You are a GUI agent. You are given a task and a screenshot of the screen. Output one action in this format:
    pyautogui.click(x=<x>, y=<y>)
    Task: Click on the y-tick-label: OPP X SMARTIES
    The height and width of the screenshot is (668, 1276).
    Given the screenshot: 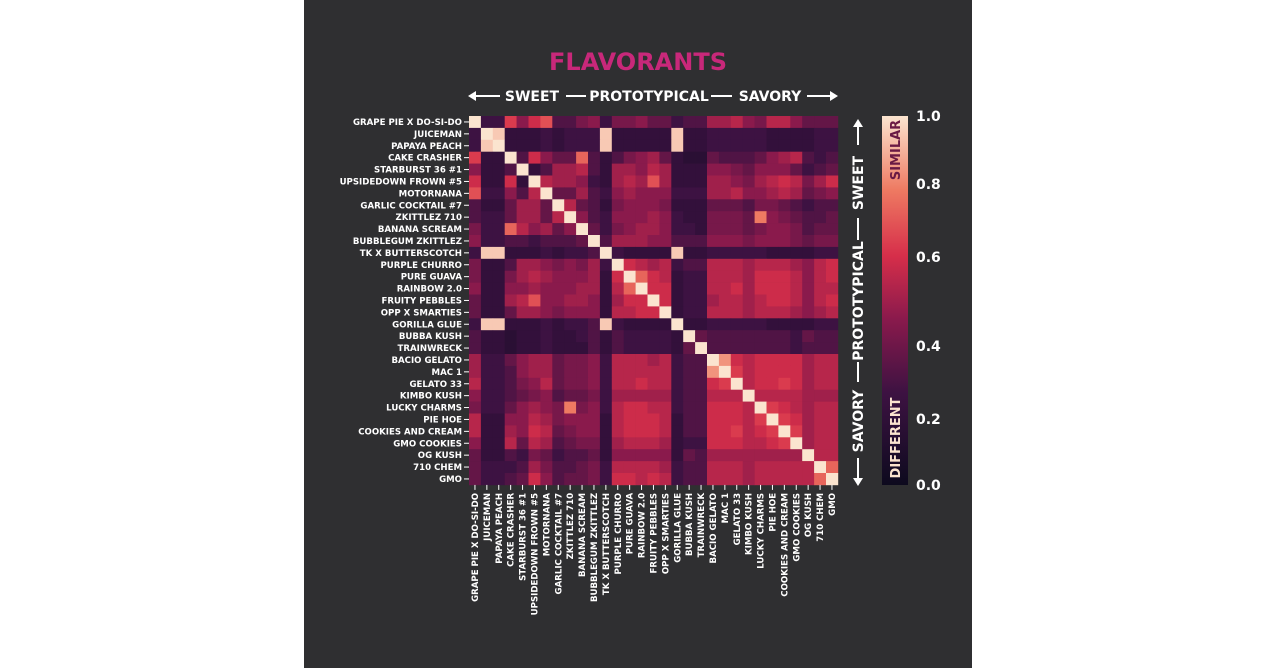 What is the action you would take?
    pyautogui.click(x=421, y=313)
    